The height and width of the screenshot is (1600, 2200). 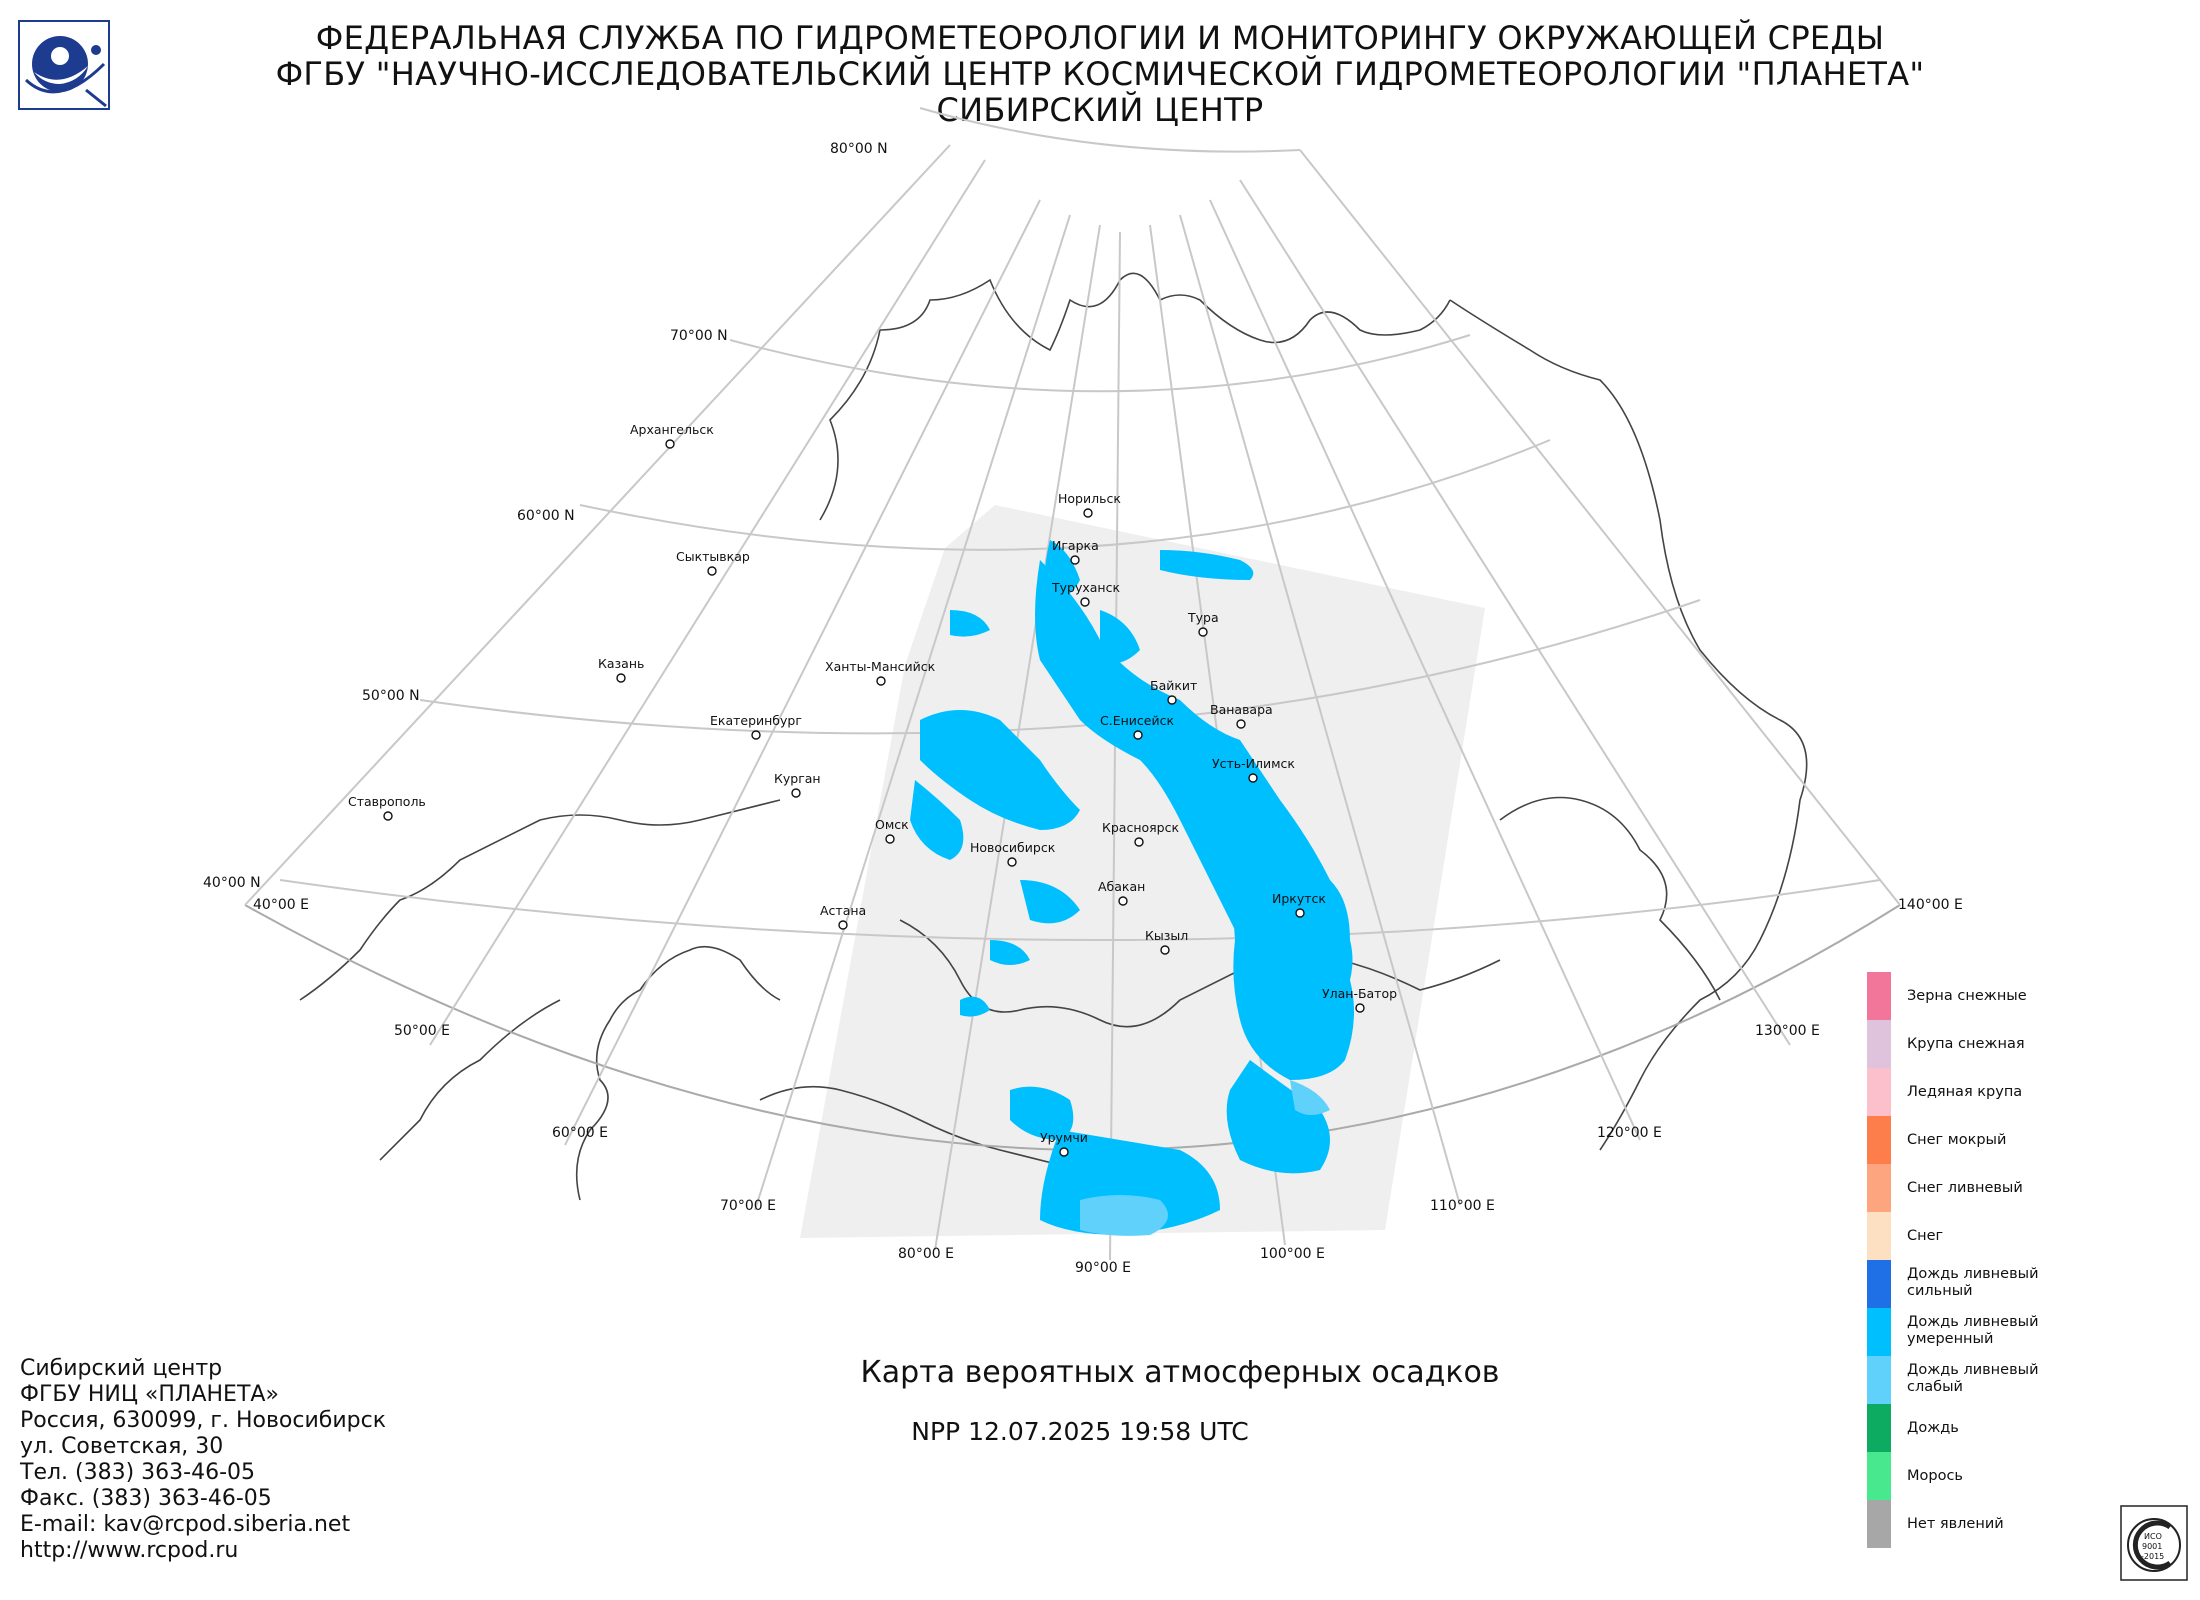 What do you see at coordinates (621, 663) in the screenshot?
I see `svg-text: Казань` at bounding box center [621, 663].